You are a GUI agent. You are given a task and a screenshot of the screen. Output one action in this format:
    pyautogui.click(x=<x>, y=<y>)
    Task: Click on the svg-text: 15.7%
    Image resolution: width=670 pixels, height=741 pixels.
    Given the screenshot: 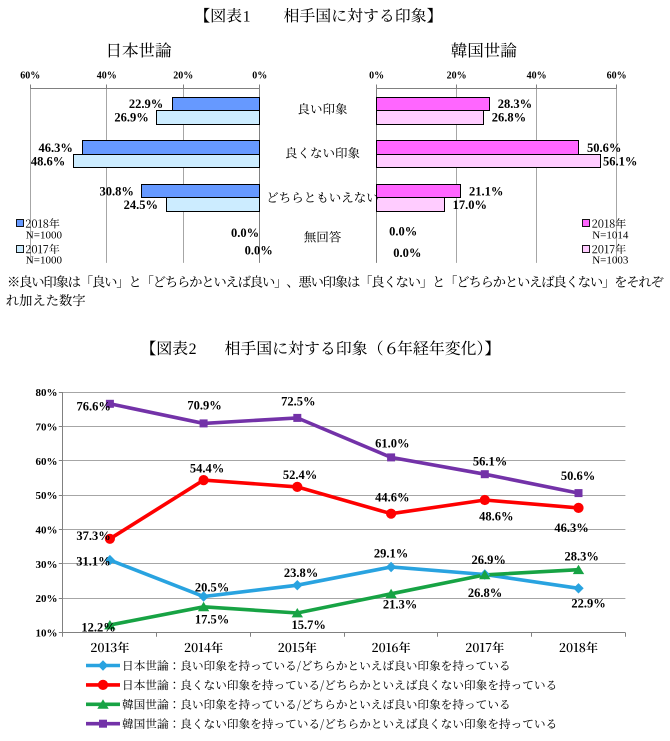 What is the action you would take?
    pyautogui.click(x=309, y=625)
    